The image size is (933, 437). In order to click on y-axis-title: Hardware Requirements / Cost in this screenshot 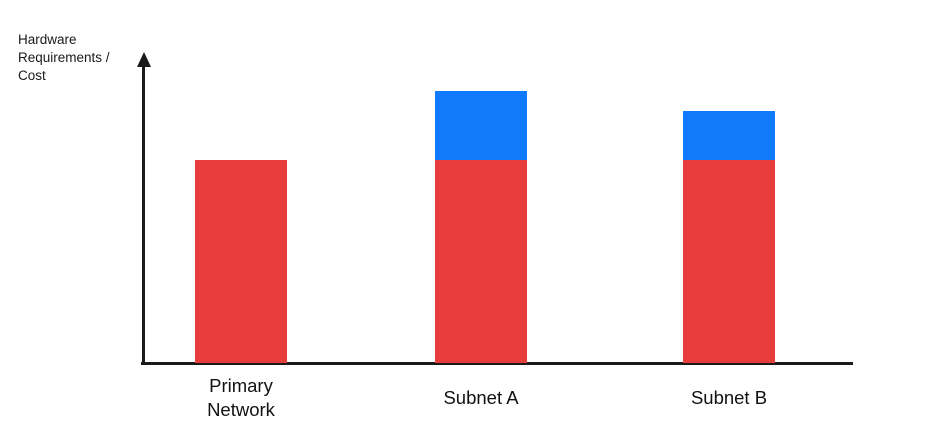, I will do `click(64, 57)`.